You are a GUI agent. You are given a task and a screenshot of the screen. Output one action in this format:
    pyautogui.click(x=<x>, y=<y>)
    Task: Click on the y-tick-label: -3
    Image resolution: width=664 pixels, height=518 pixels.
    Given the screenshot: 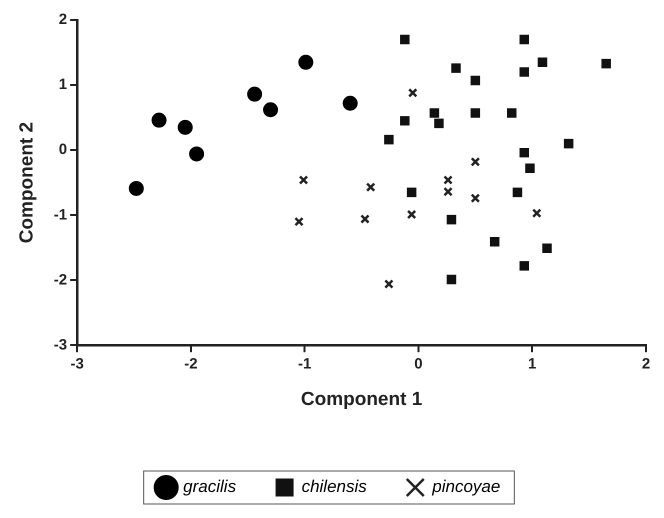 What is the action you would take?
    pyautogui.click(x=61, y=345)
    